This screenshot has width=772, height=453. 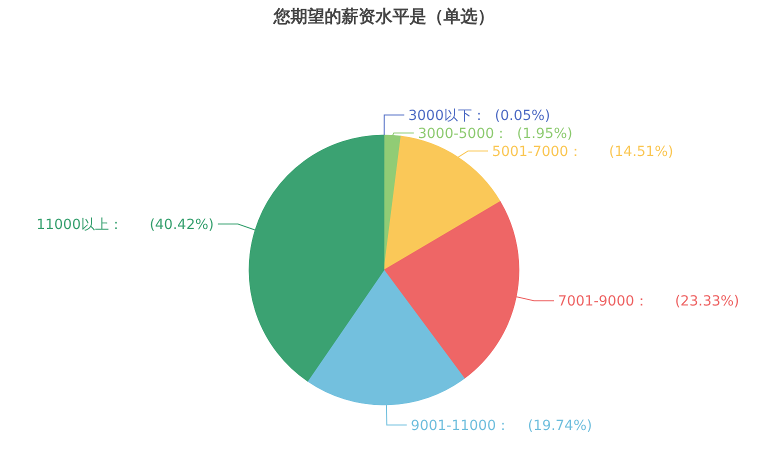 What do you see at coordinates (583, 152) in the screenshot?
I see `slice-label: 5001-7000： (14.51%)` at bounding box center [583, 152].